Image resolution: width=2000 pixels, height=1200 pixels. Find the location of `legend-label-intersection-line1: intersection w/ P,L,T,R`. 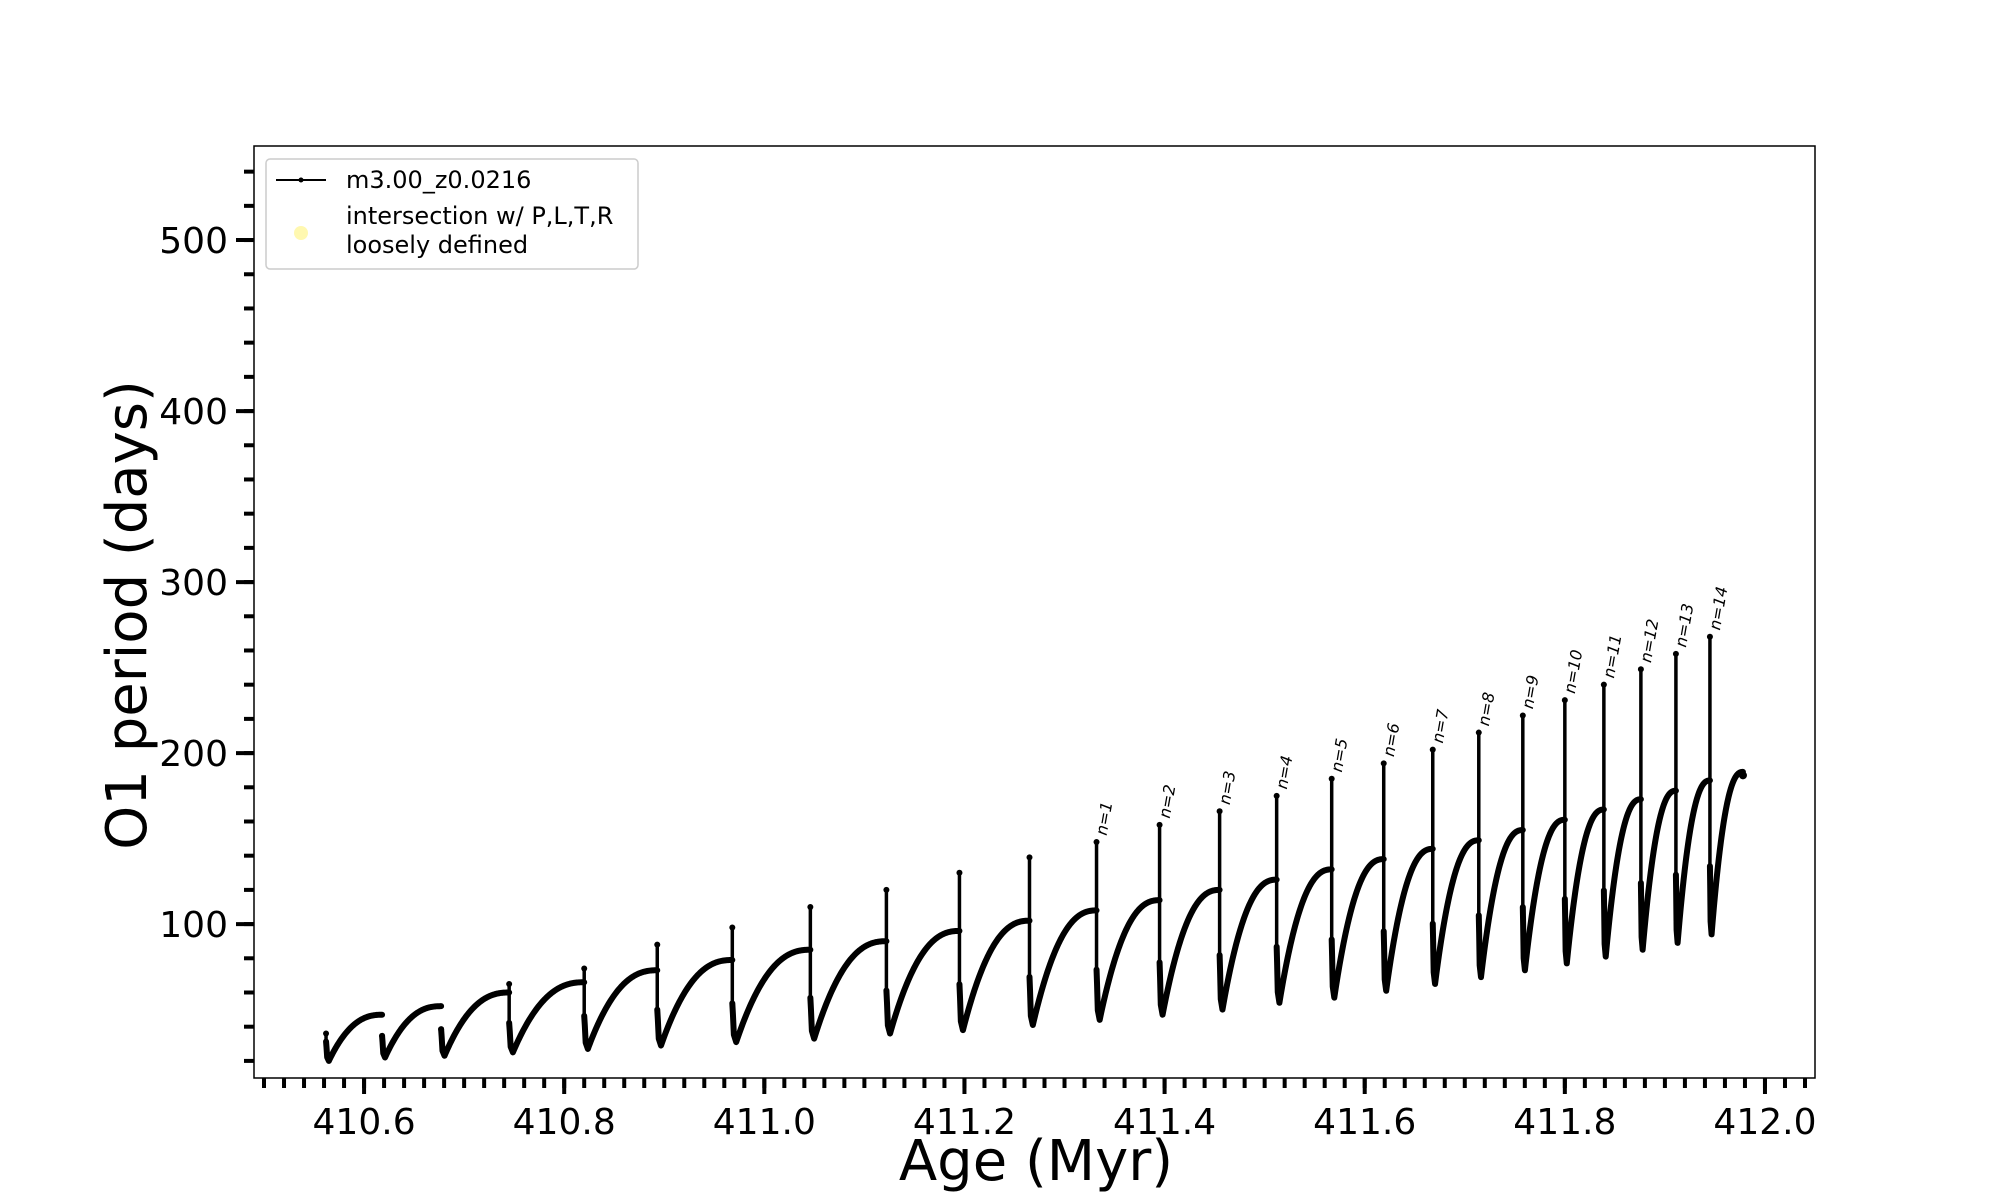

legend-label-intersection-line1: intersection w/ P,L,T,R is located at coordinates (479, 216).